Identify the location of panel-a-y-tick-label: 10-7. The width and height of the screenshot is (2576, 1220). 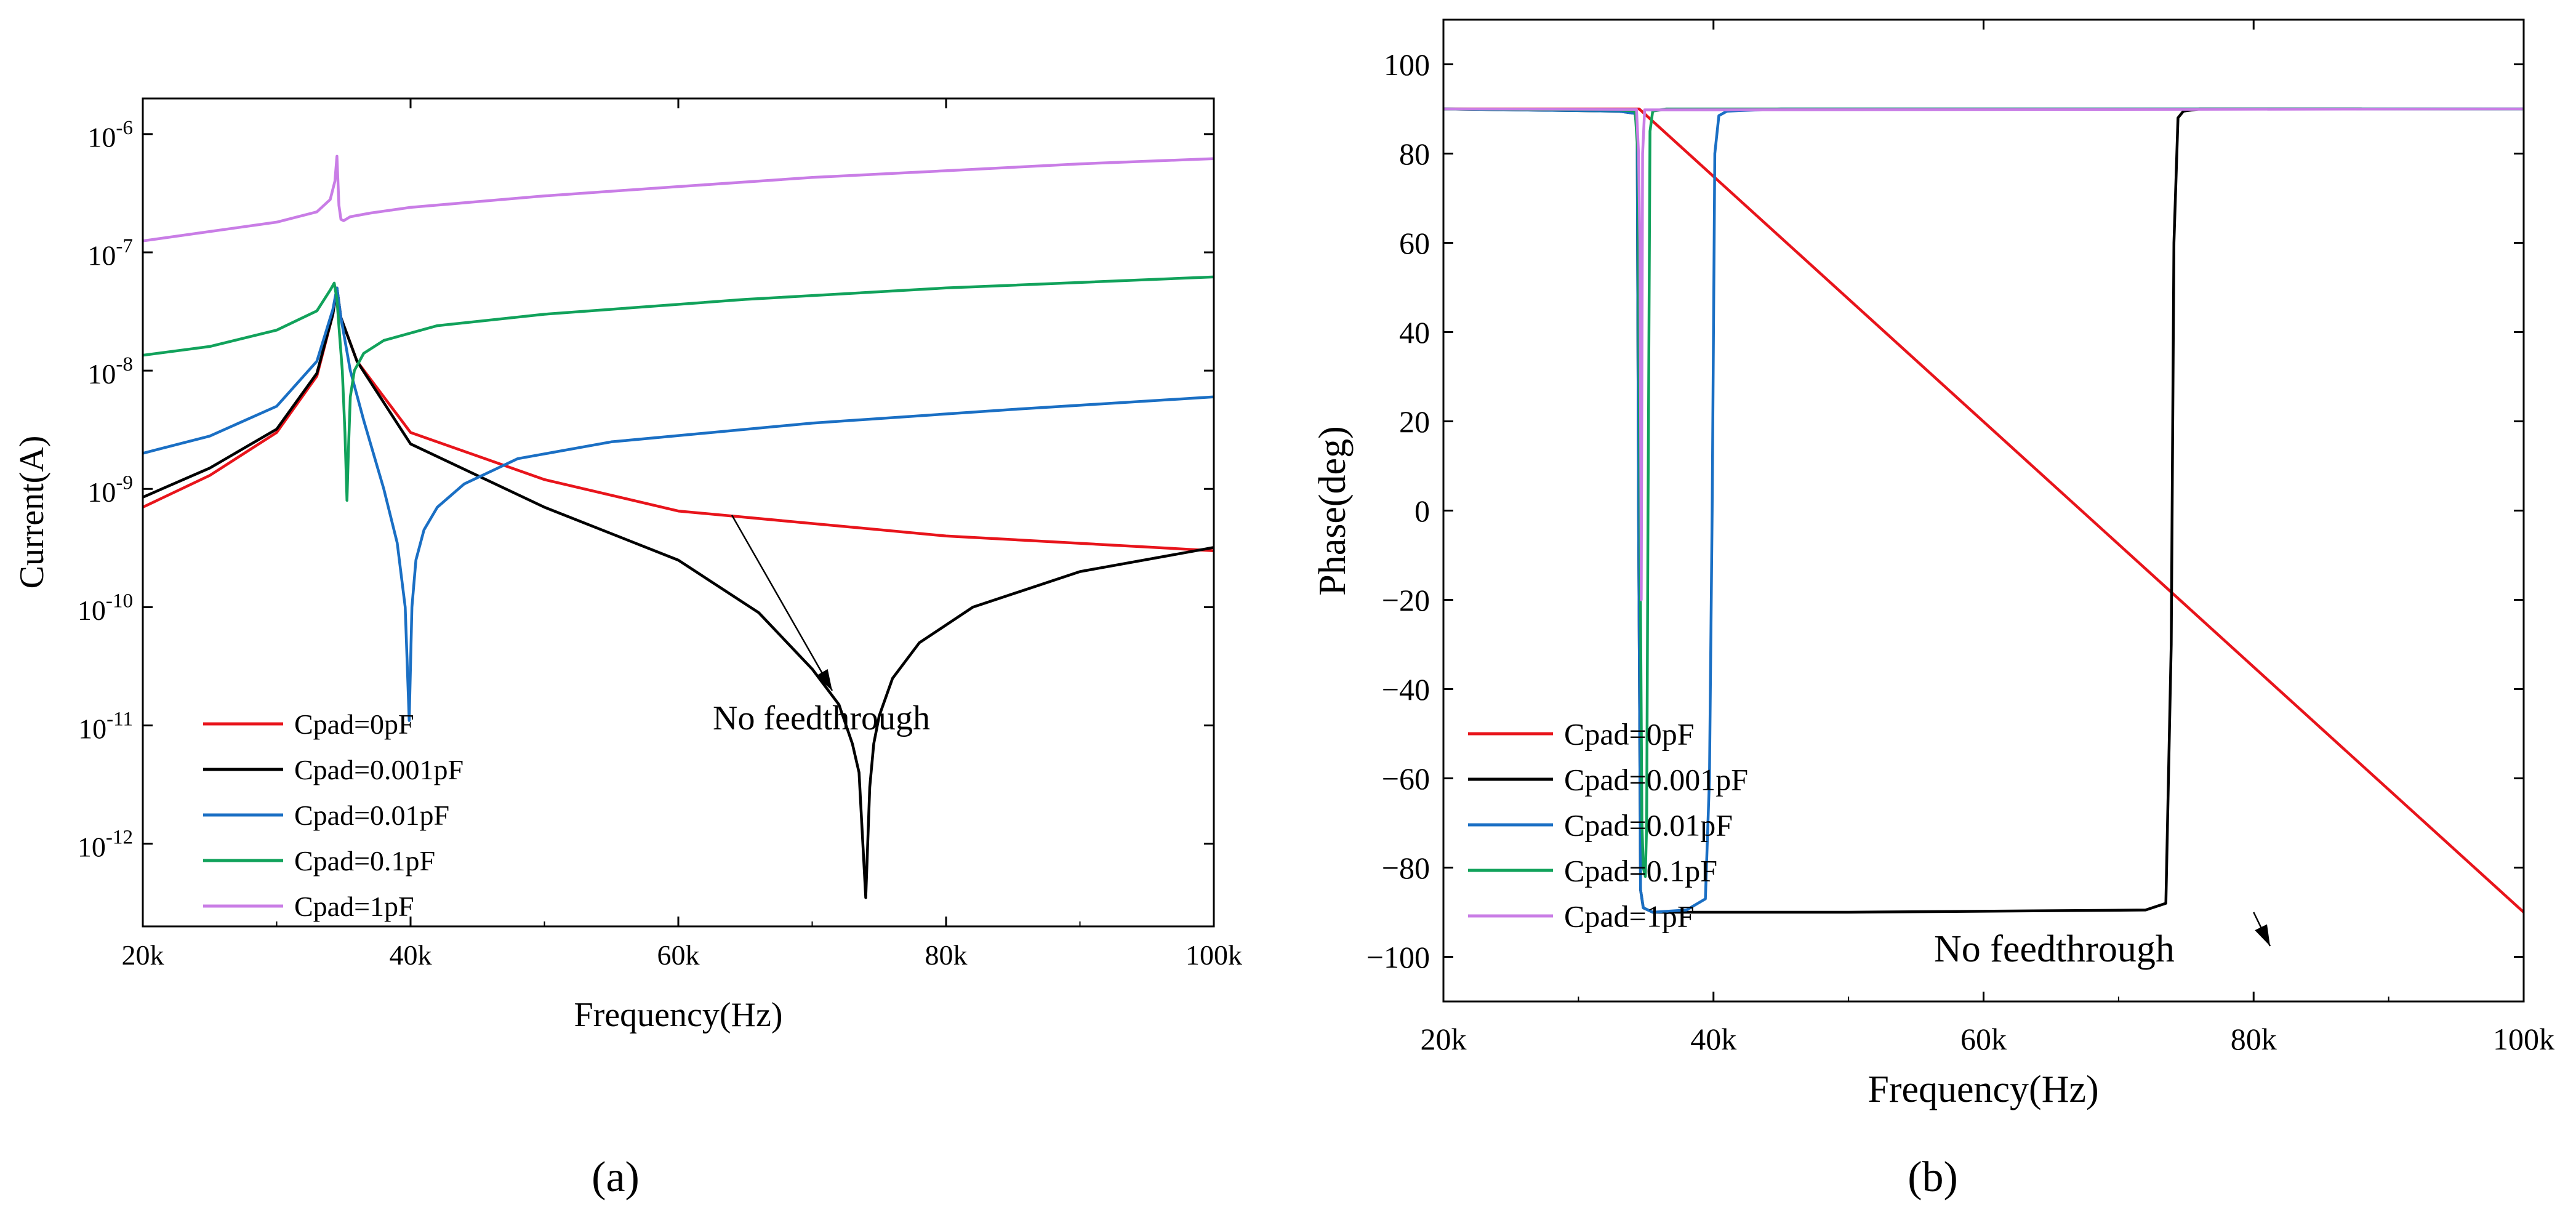
(110, 253).